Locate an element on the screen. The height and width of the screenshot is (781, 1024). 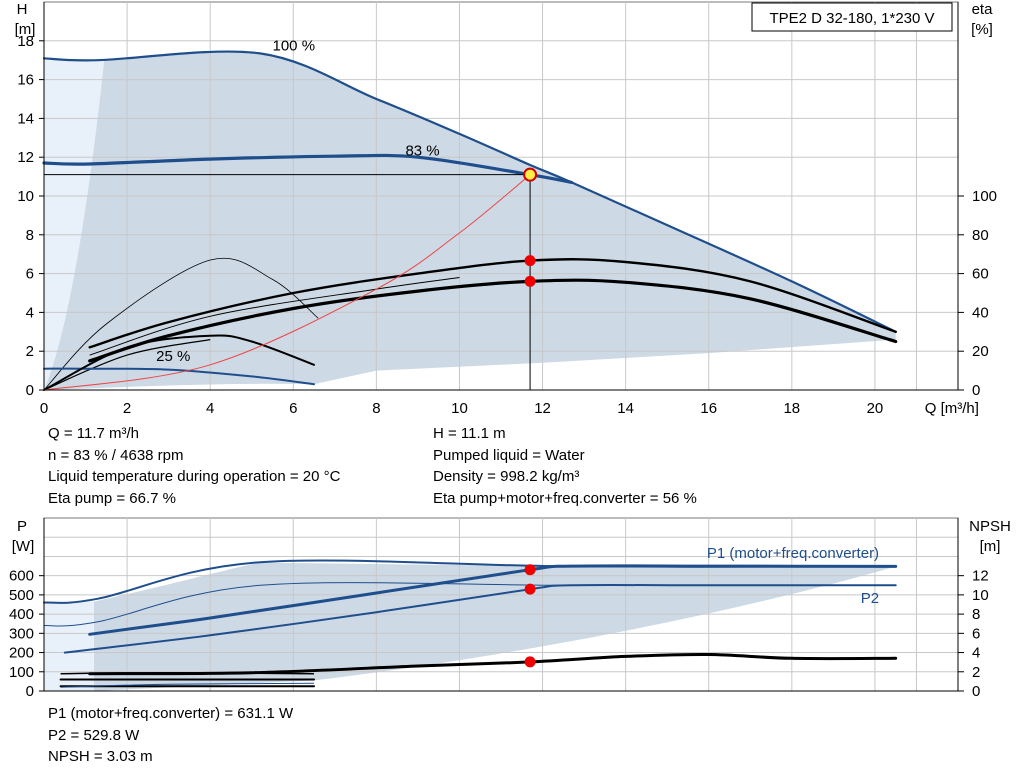
x-tick-label: 18 is located at coordinates (791, 408).